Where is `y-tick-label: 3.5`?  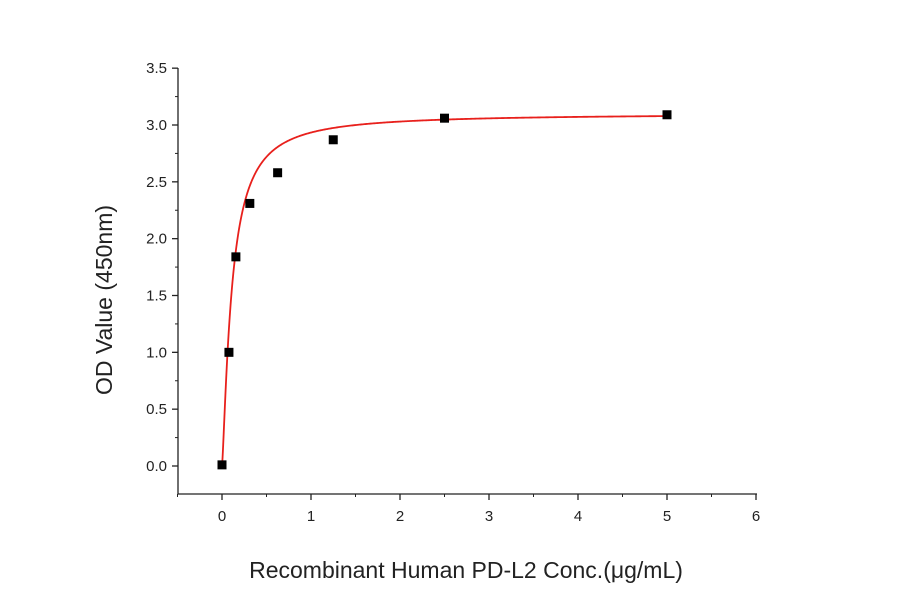
y-tick-label: 3.5 is located at coordinates (156, 68).